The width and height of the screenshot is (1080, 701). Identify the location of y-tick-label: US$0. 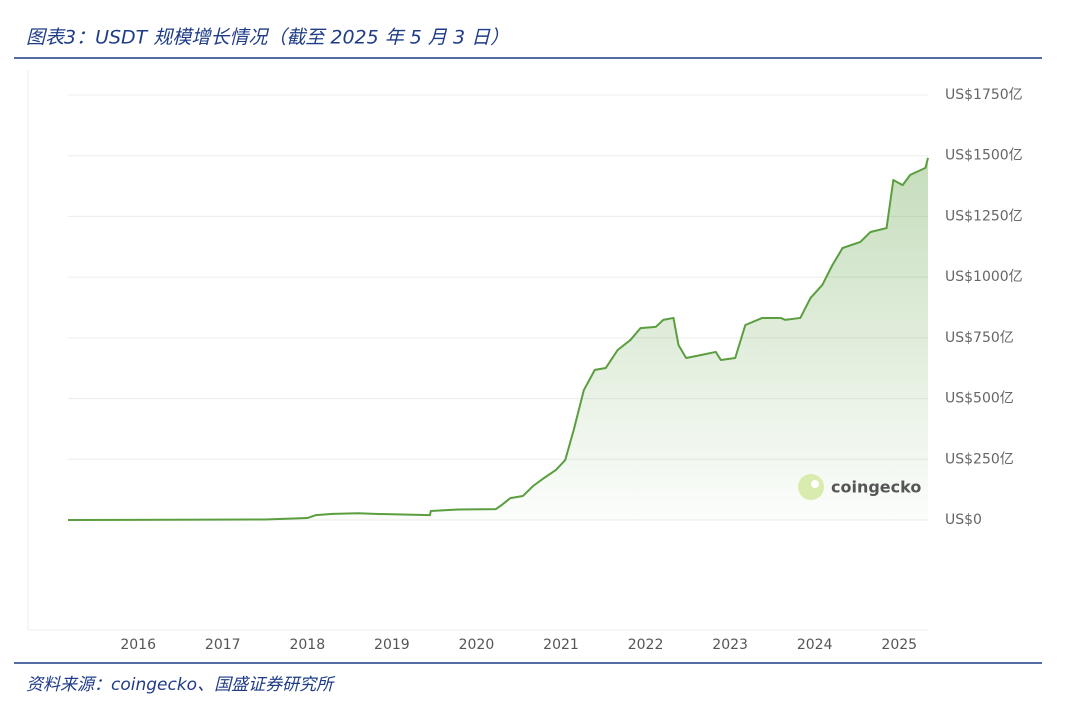
(963, 520).